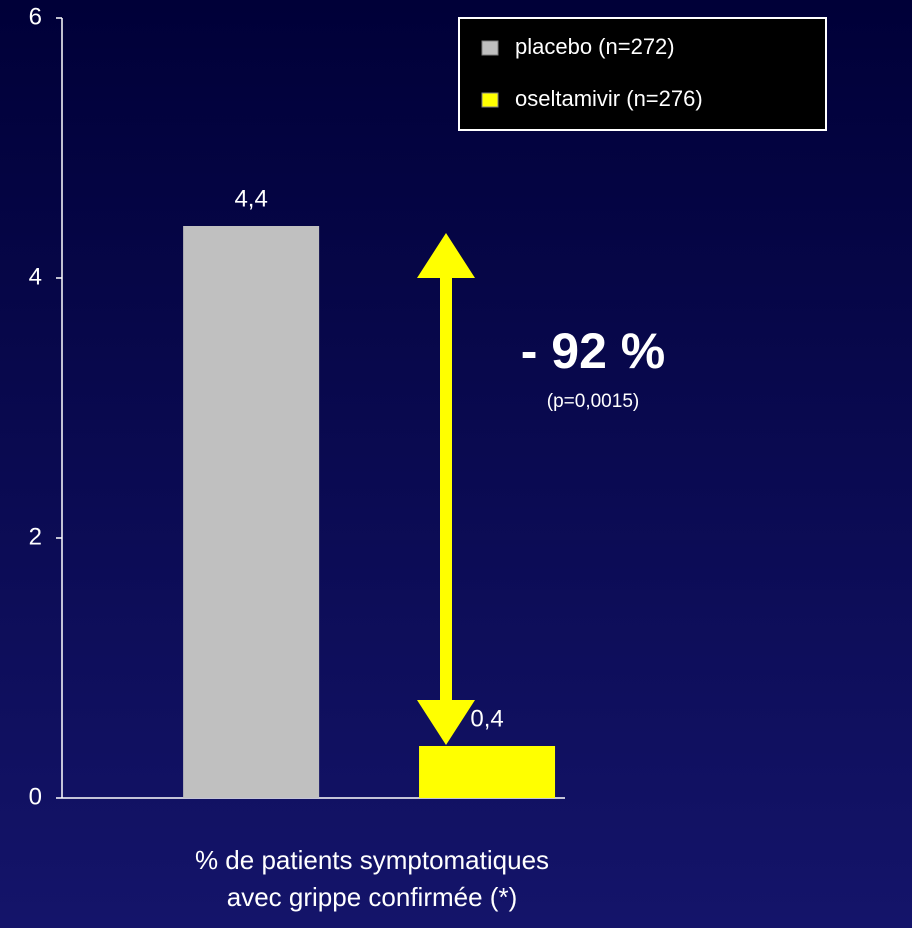 The image size is (912, 928). I want to click on x-axis-label: % de patients symptomatiques, so click(372, 860).